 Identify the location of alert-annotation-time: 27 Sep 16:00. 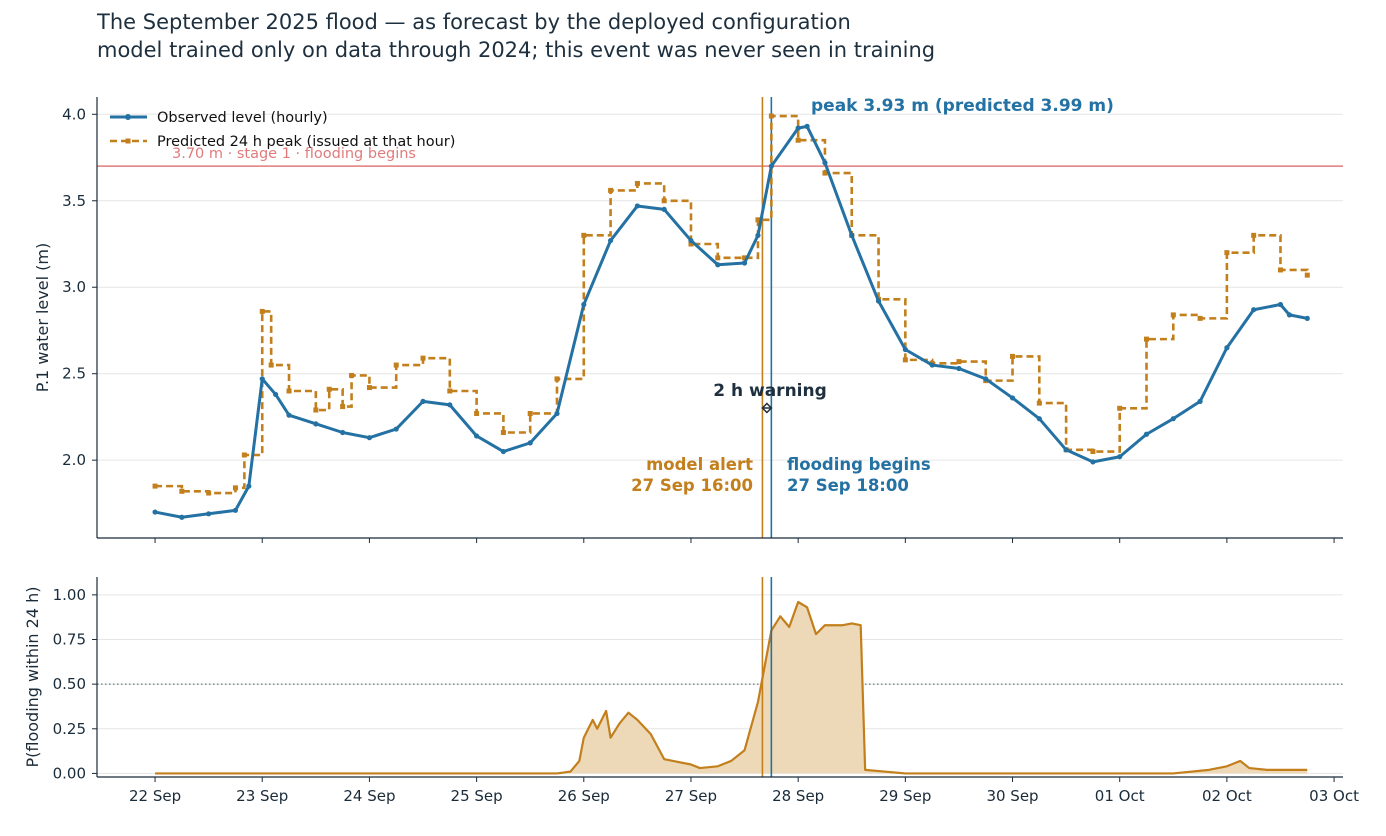
(692, 485).